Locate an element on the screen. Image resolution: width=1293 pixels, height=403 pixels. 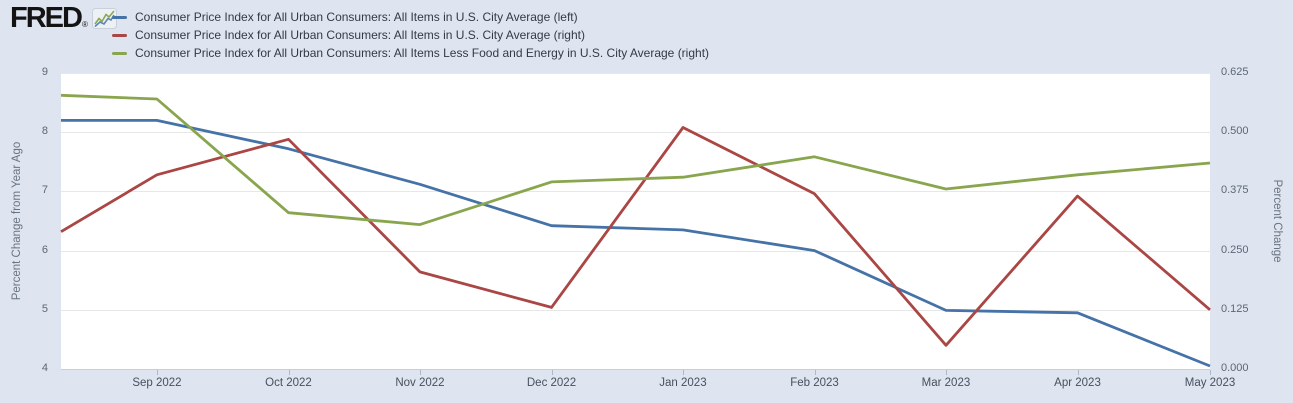
legend-swatch-cpi-all-items-left is located at coordinates (119, 17).